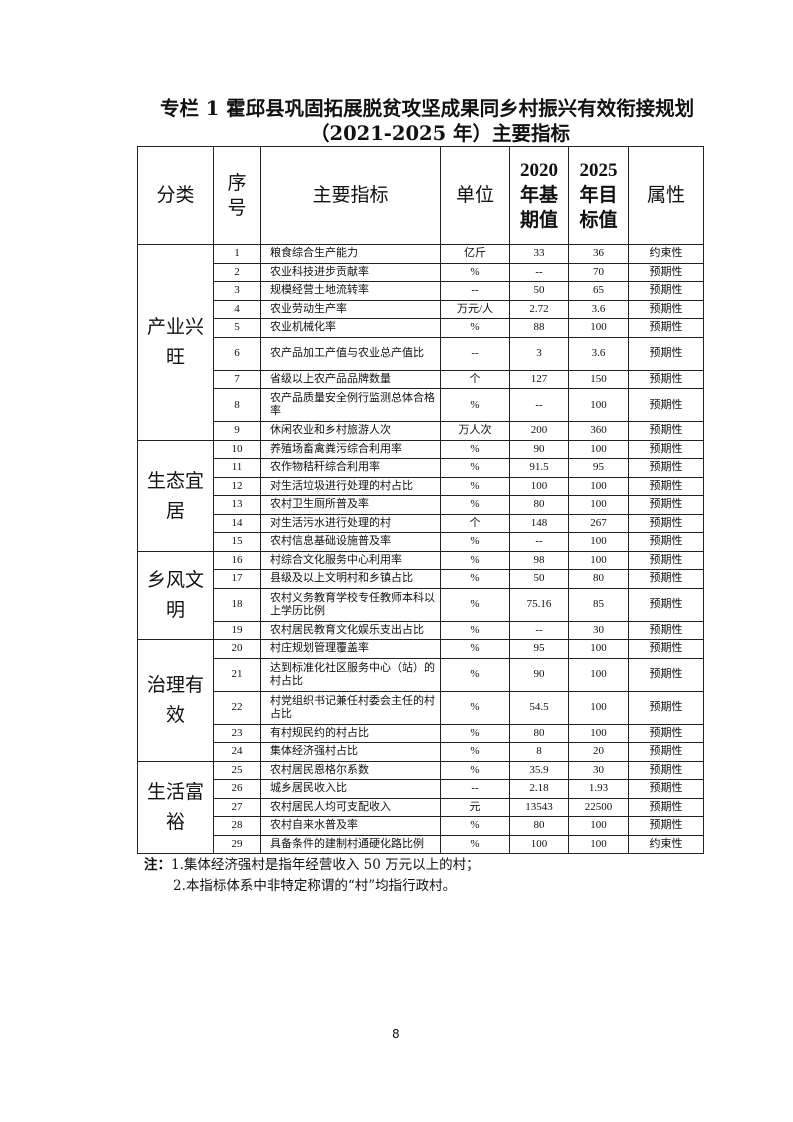 The width and height of the screenshot is (793, 1122). Describe the element at coordinates (350, 195) in the screenshot. I see `header-indicator: 主要指标` at that location.